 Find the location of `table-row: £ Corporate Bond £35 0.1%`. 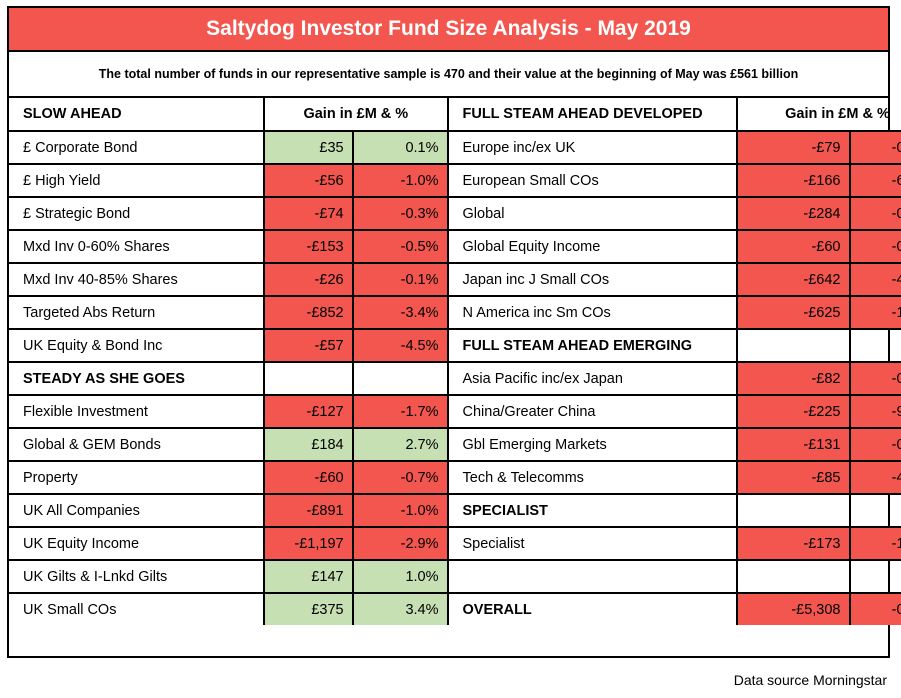

table-row: £ Corporate Bond £35 0.1% is located at coordinates (228, 148).